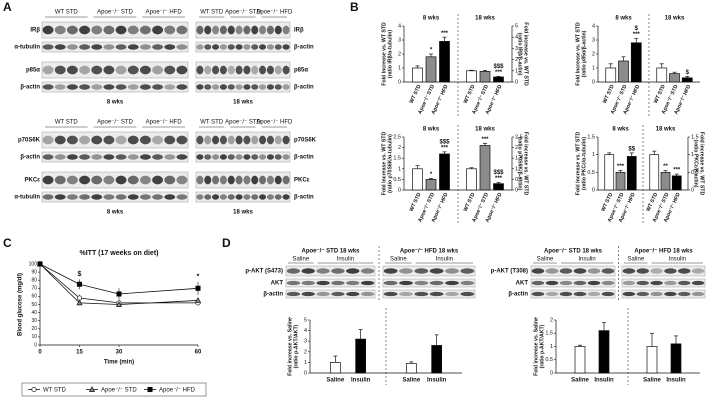 This screenshot has width=713, height=402. I want to click on axis-title: Fold Increase vs. WT STD, so click(384, 54).